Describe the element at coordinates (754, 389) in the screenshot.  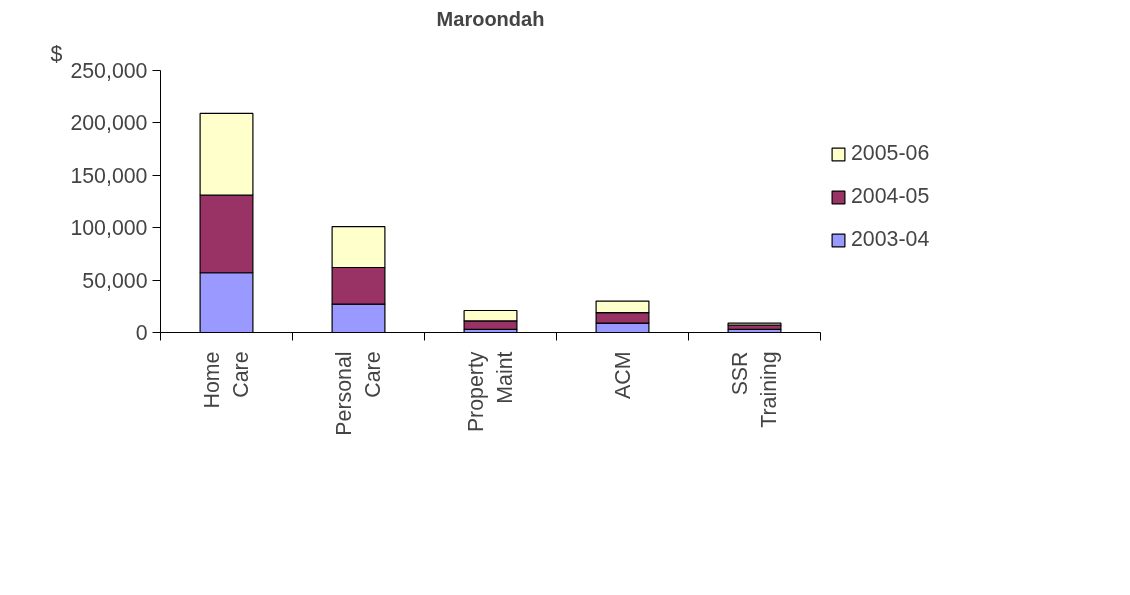
I see `x-tick-label: SSR Training` at that location.